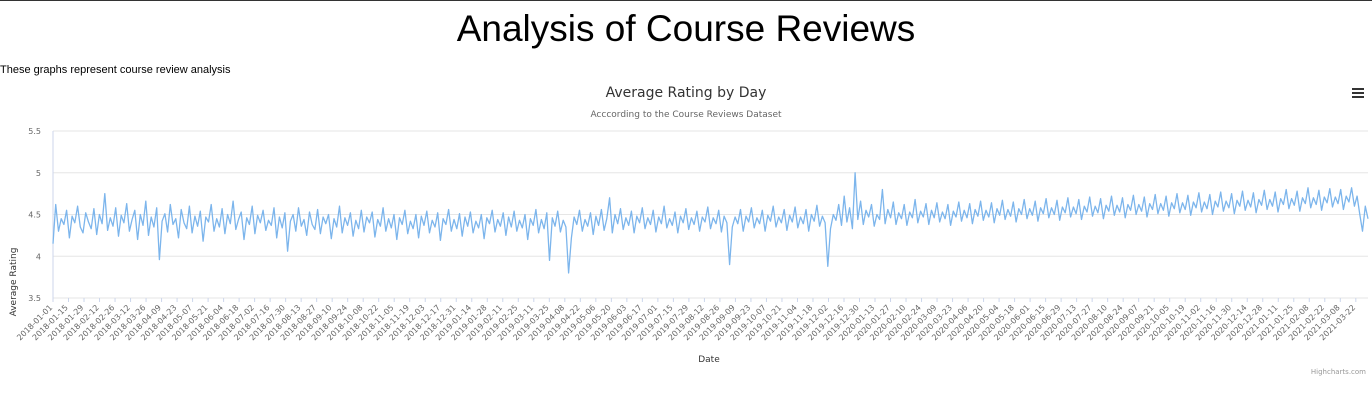  I want to click on page-title: Analysis of Course Reviews, so click(686, 28).